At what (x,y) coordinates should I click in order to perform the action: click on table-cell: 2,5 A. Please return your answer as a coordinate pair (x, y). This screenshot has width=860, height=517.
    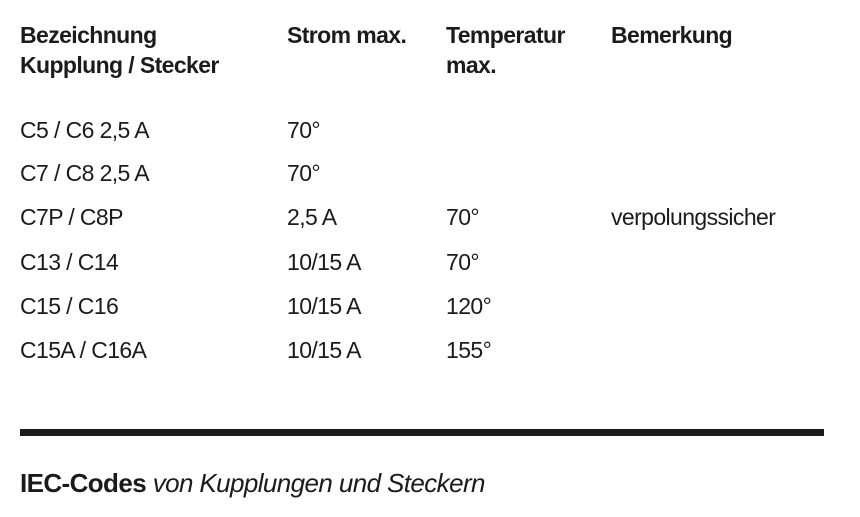
    Looking at the image, I should click on (312, 217).